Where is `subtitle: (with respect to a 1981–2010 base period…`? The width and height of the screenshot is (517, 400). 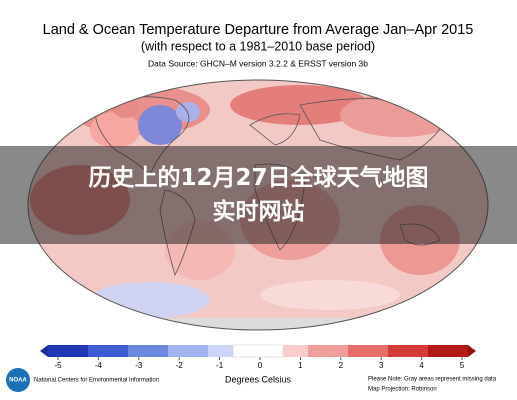
subtitle: (with respect to a 1981–2010 base period… is located at coordinates (258, 46).